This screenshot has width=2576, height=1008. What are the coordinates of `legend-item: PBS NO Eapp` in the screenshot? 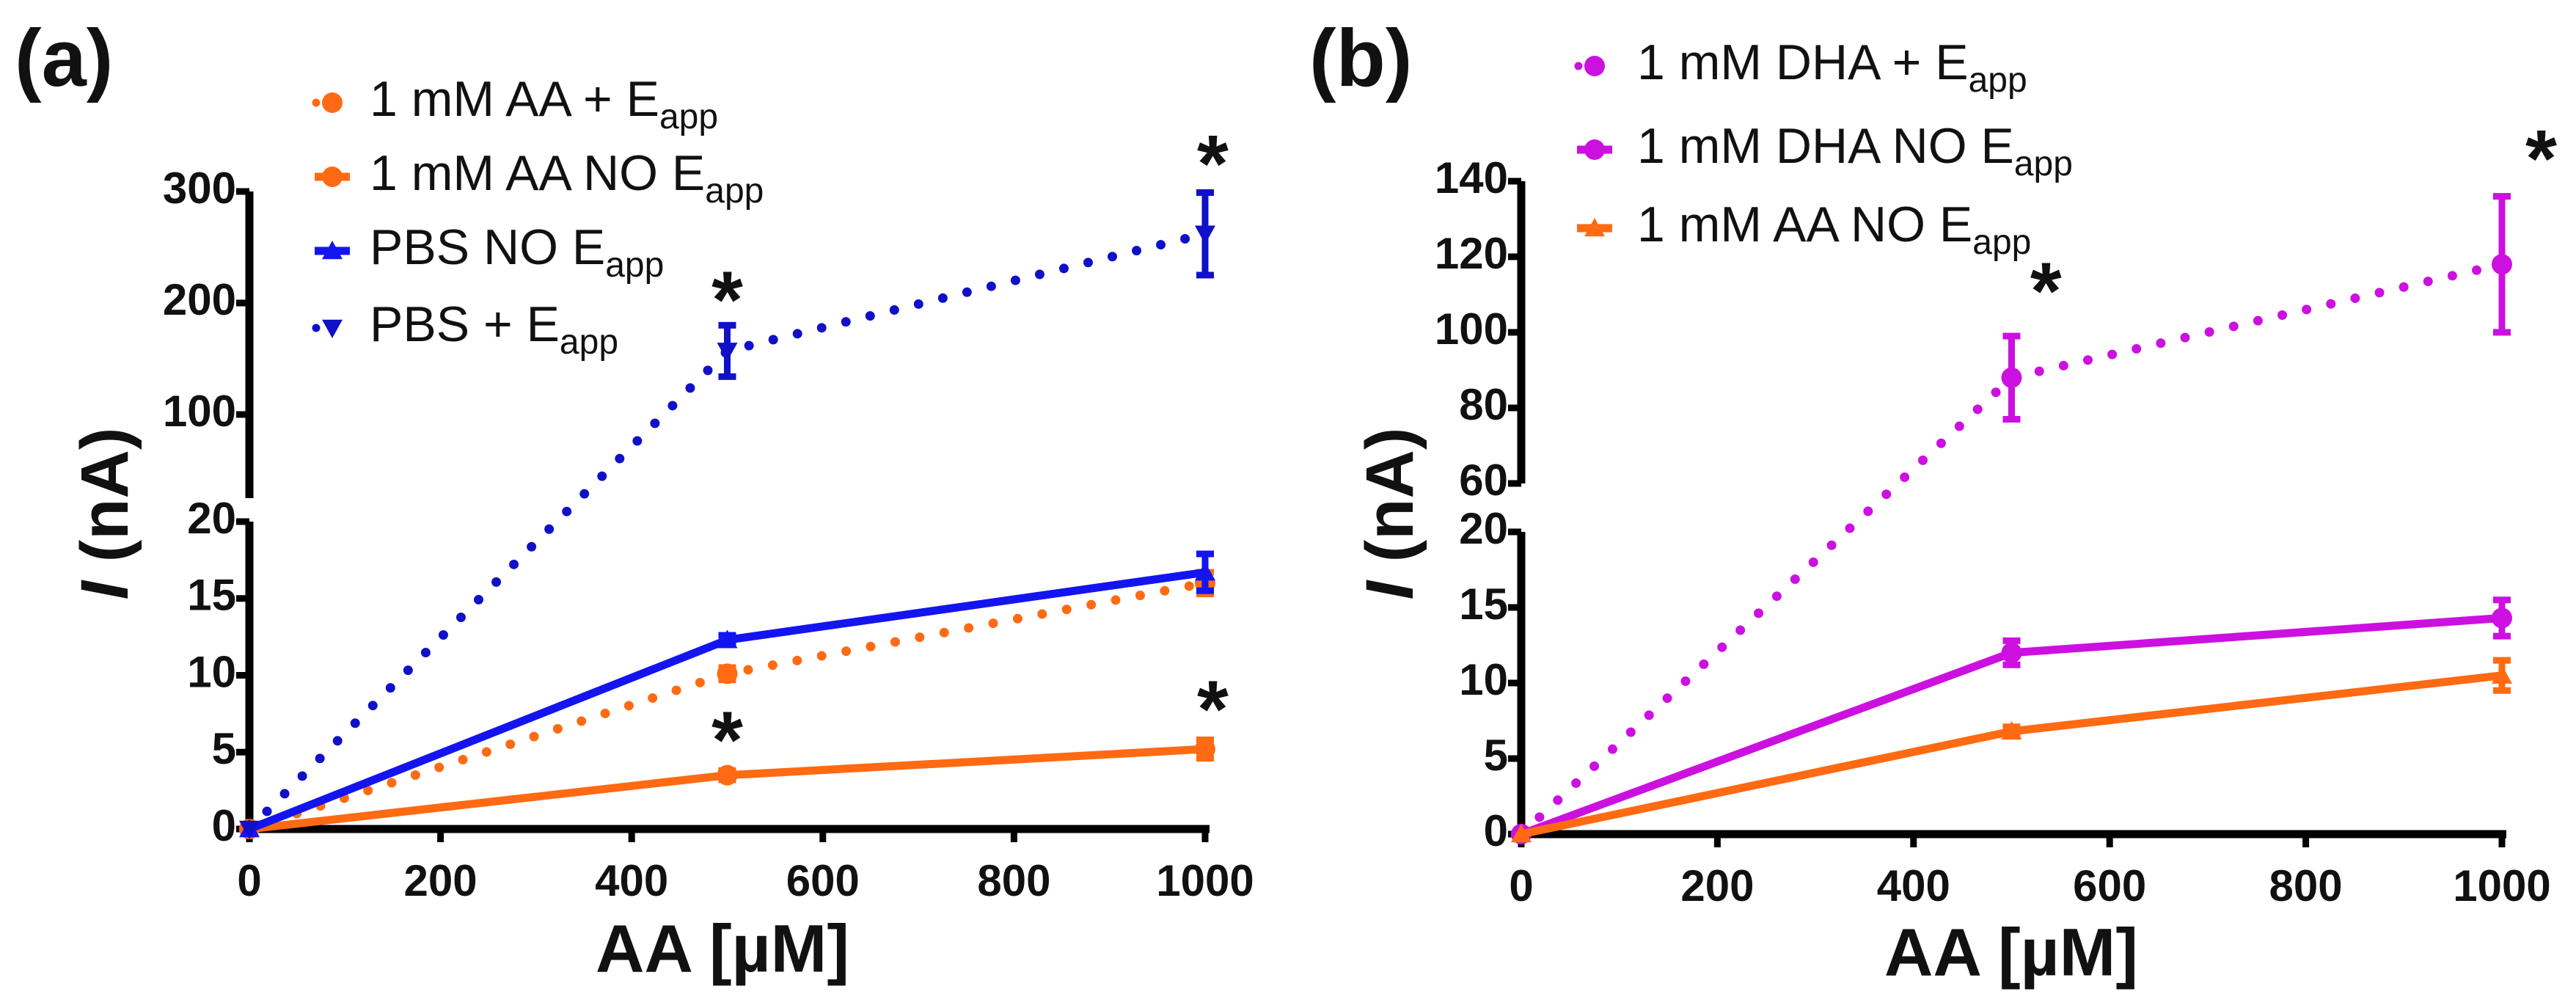 It's located at (489, 252).